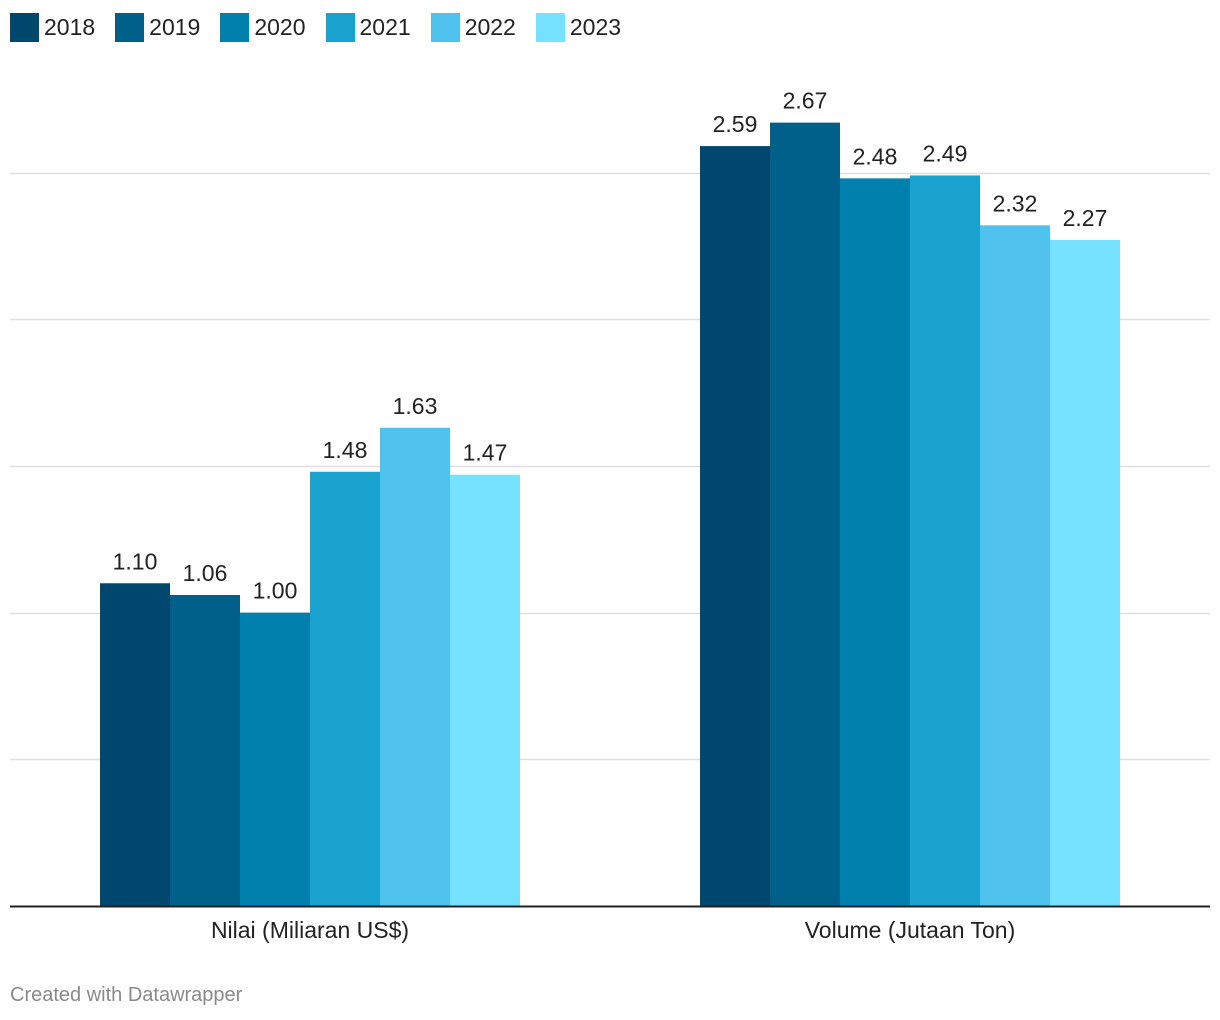  I want to click on bar-value-label: 1.63, so click(415, 406).